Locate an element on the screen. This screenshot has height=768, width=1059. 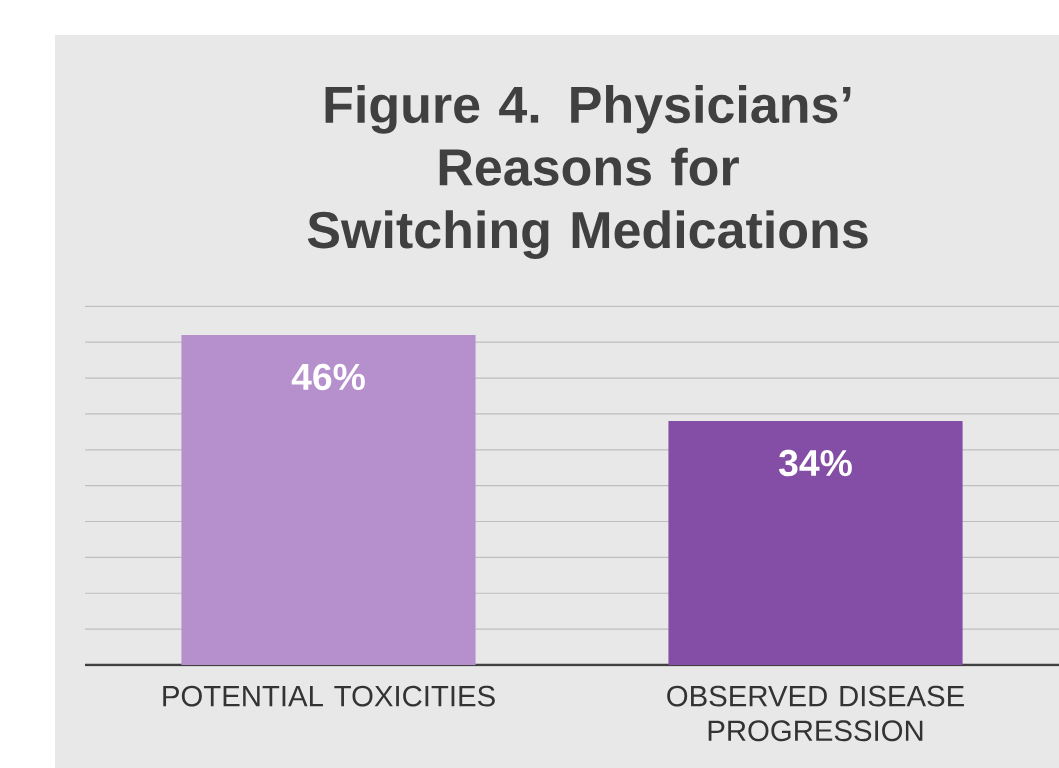
chart-title: Figure 4. Physicians’ Reasons for Switching Medications is located at coordinates (587, 172).